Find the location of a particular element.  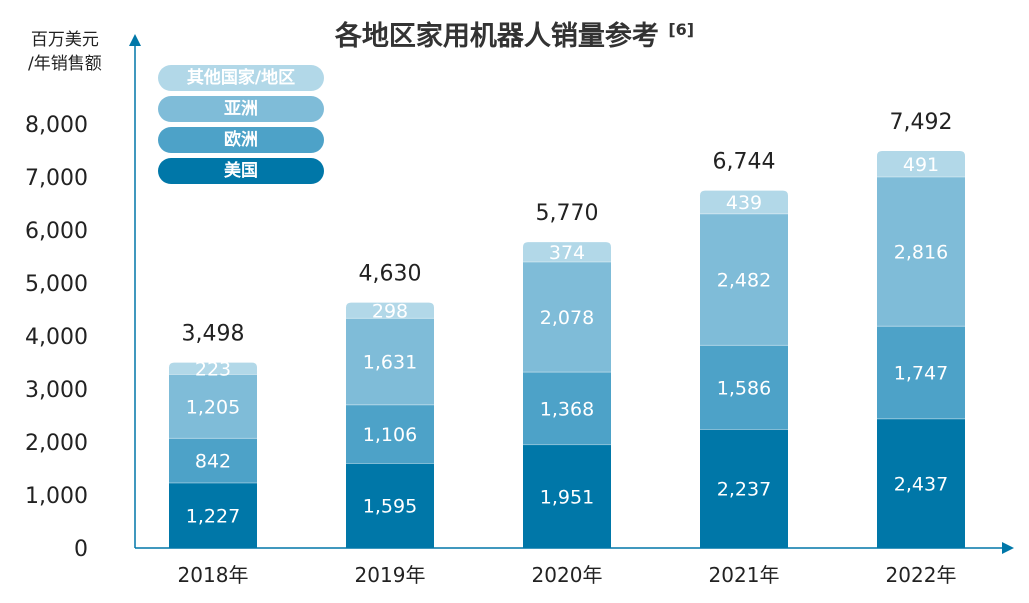

data-label: 1,368 is located at coordinates (567, 409).